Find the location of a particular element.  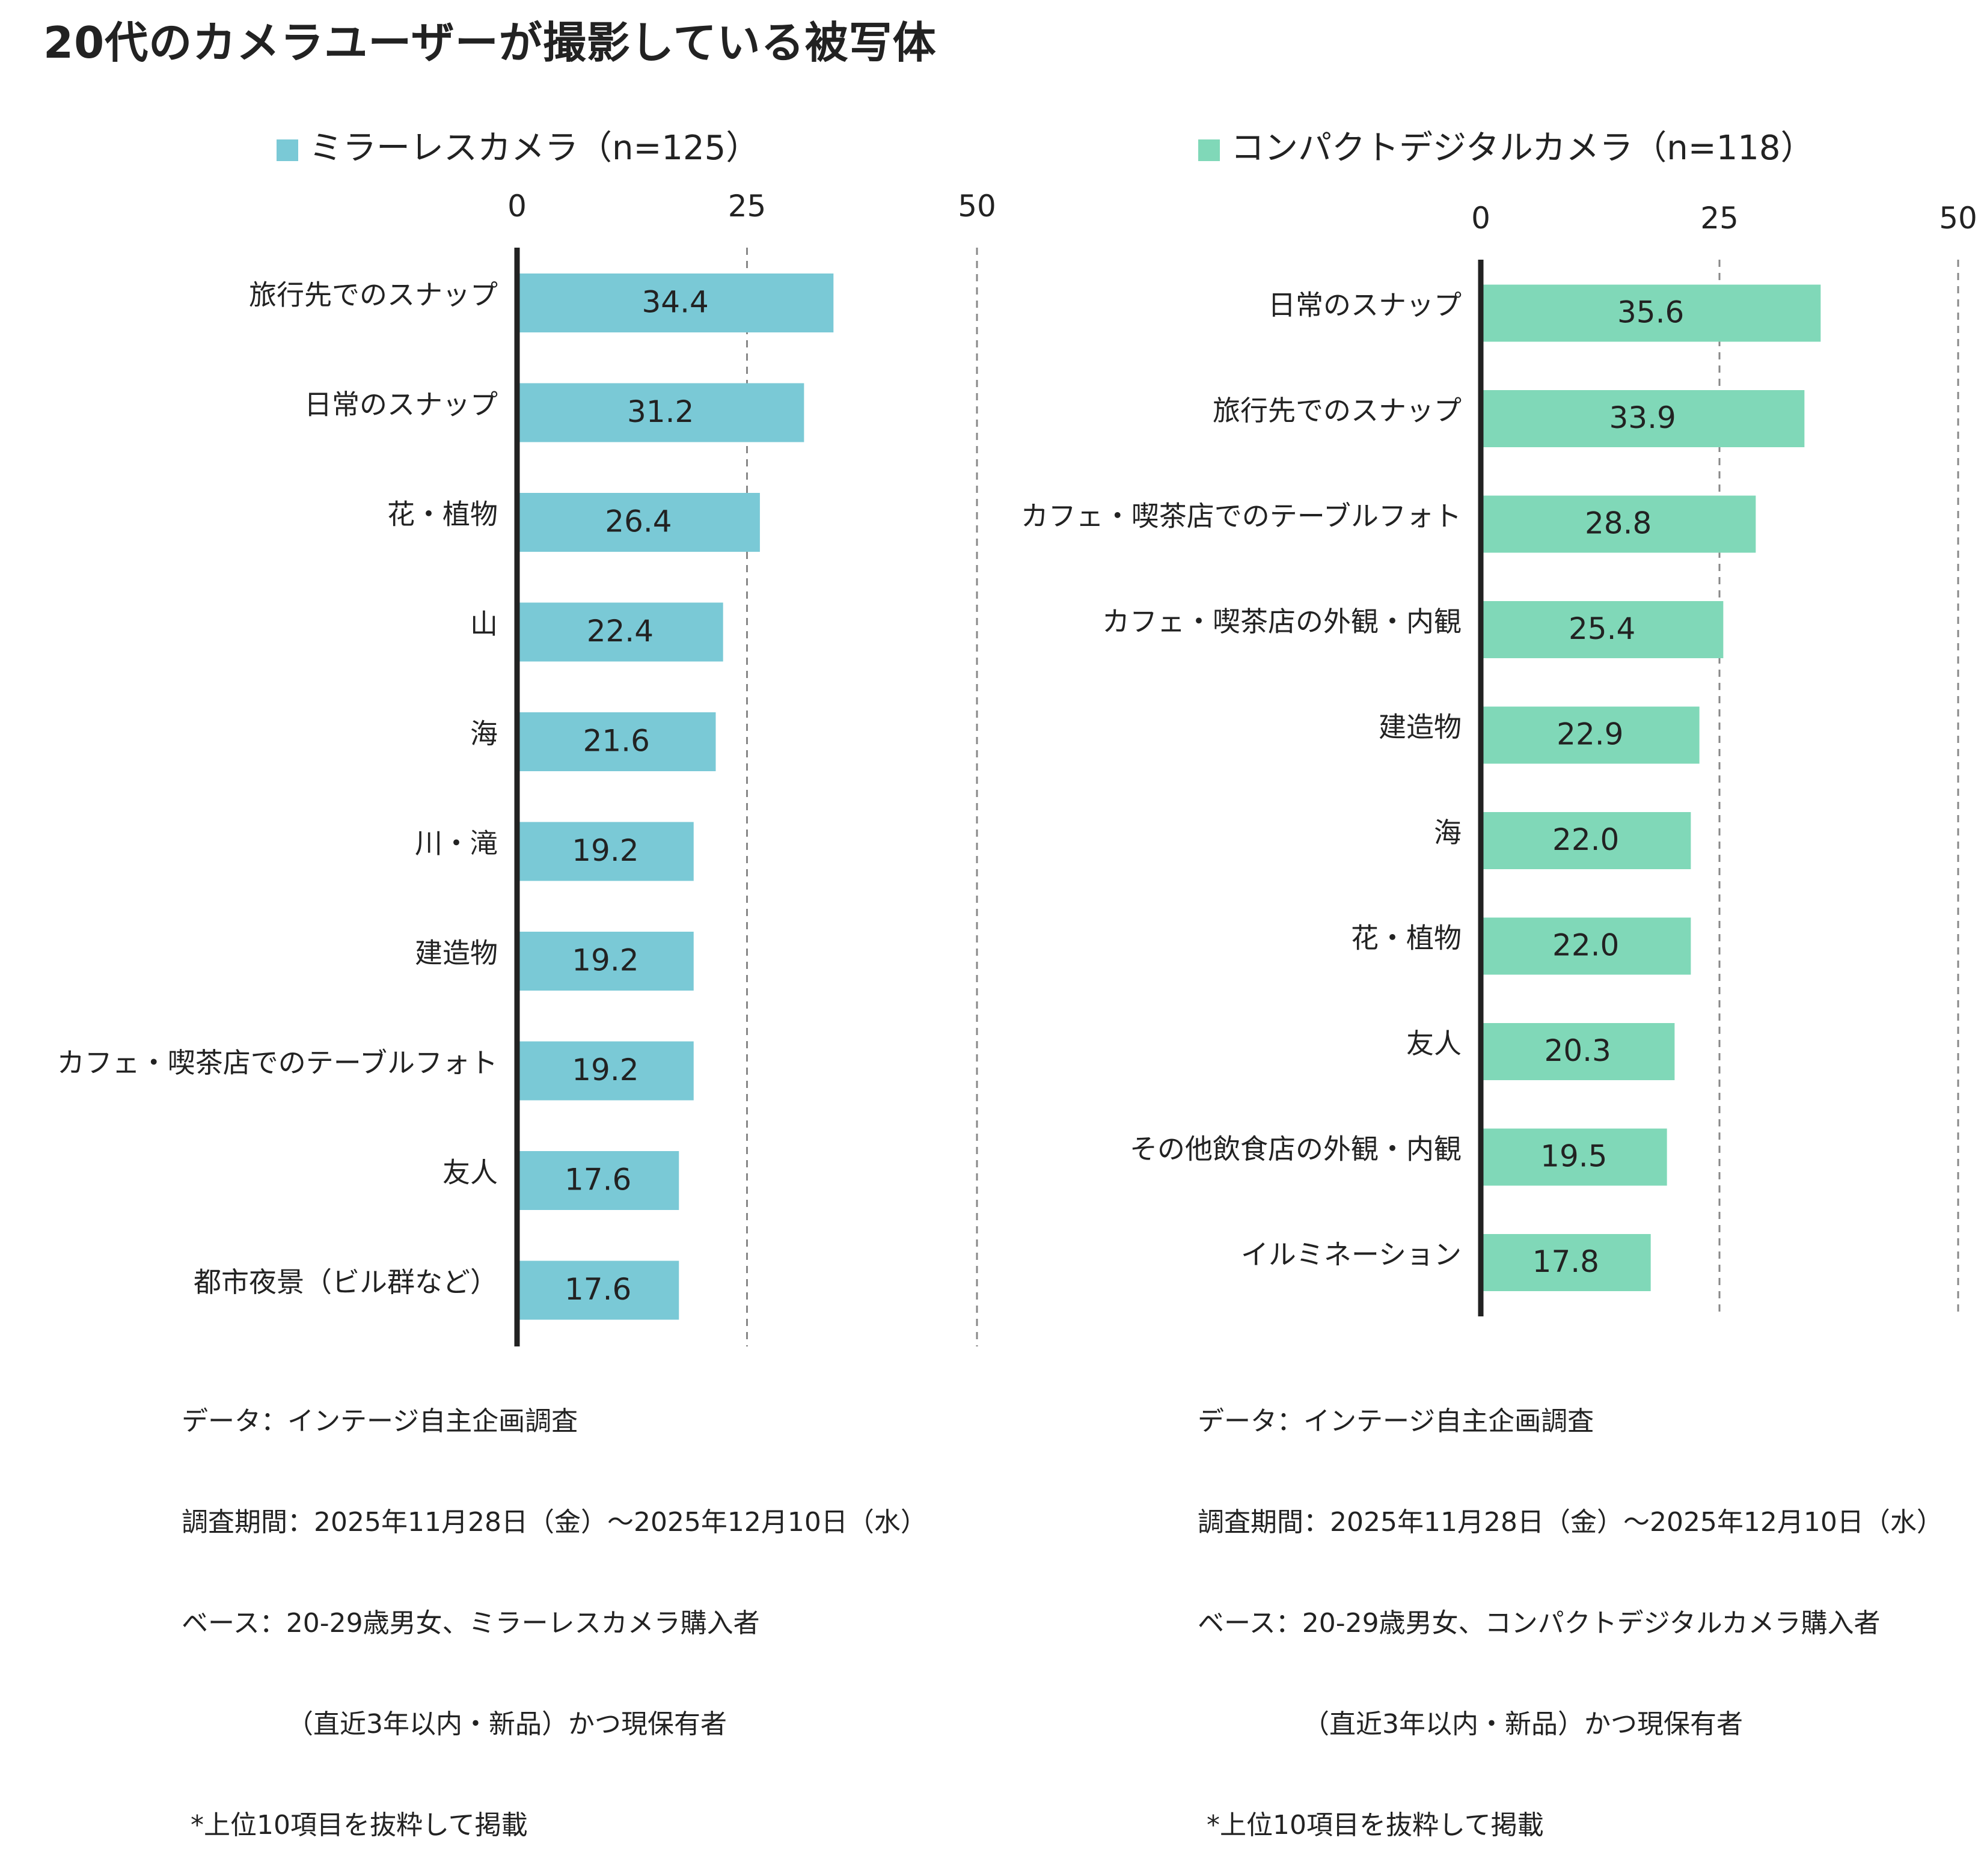

bar-value-label: 22.4 is located at coordinates (620, 631).